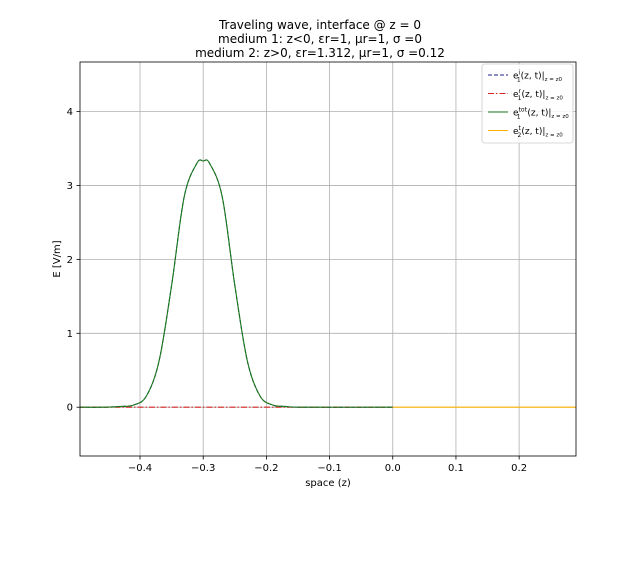  I want to click on y-tick-label: 1, so click(70, 334).